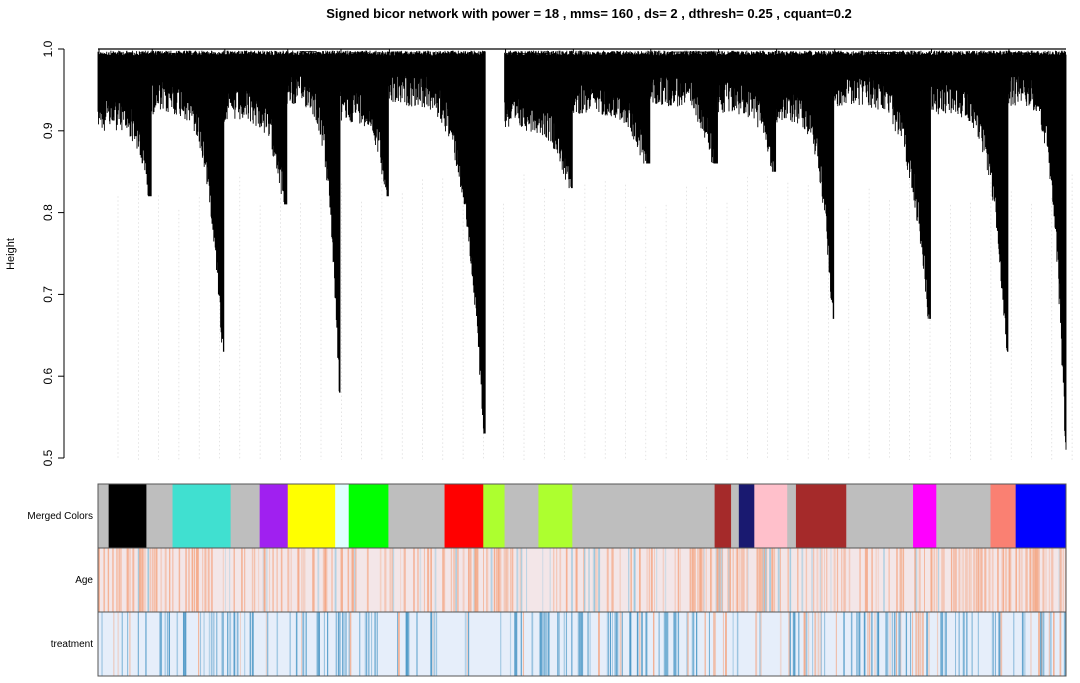 Image resolution: width=1080 pixels, height=683 pixels. I want to click on y-tick-label: 0.8, so click(48, 212).